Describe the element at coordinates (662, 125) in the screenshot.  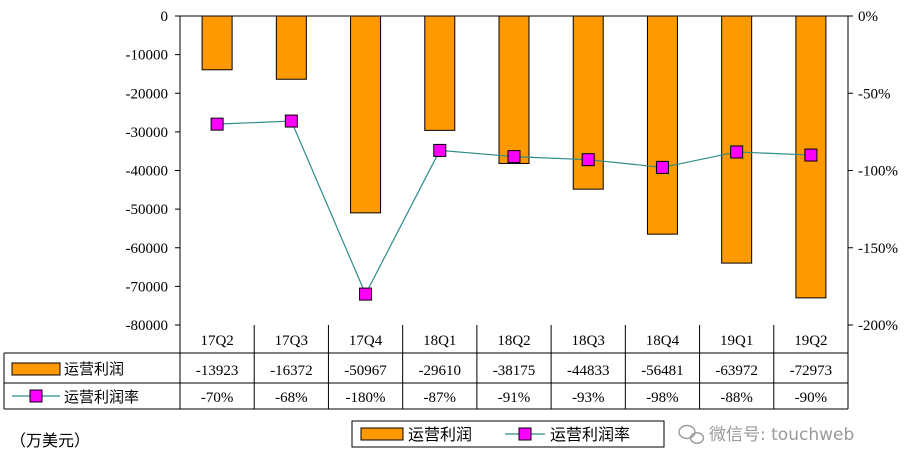
I see `bar-18Q4` at that location.